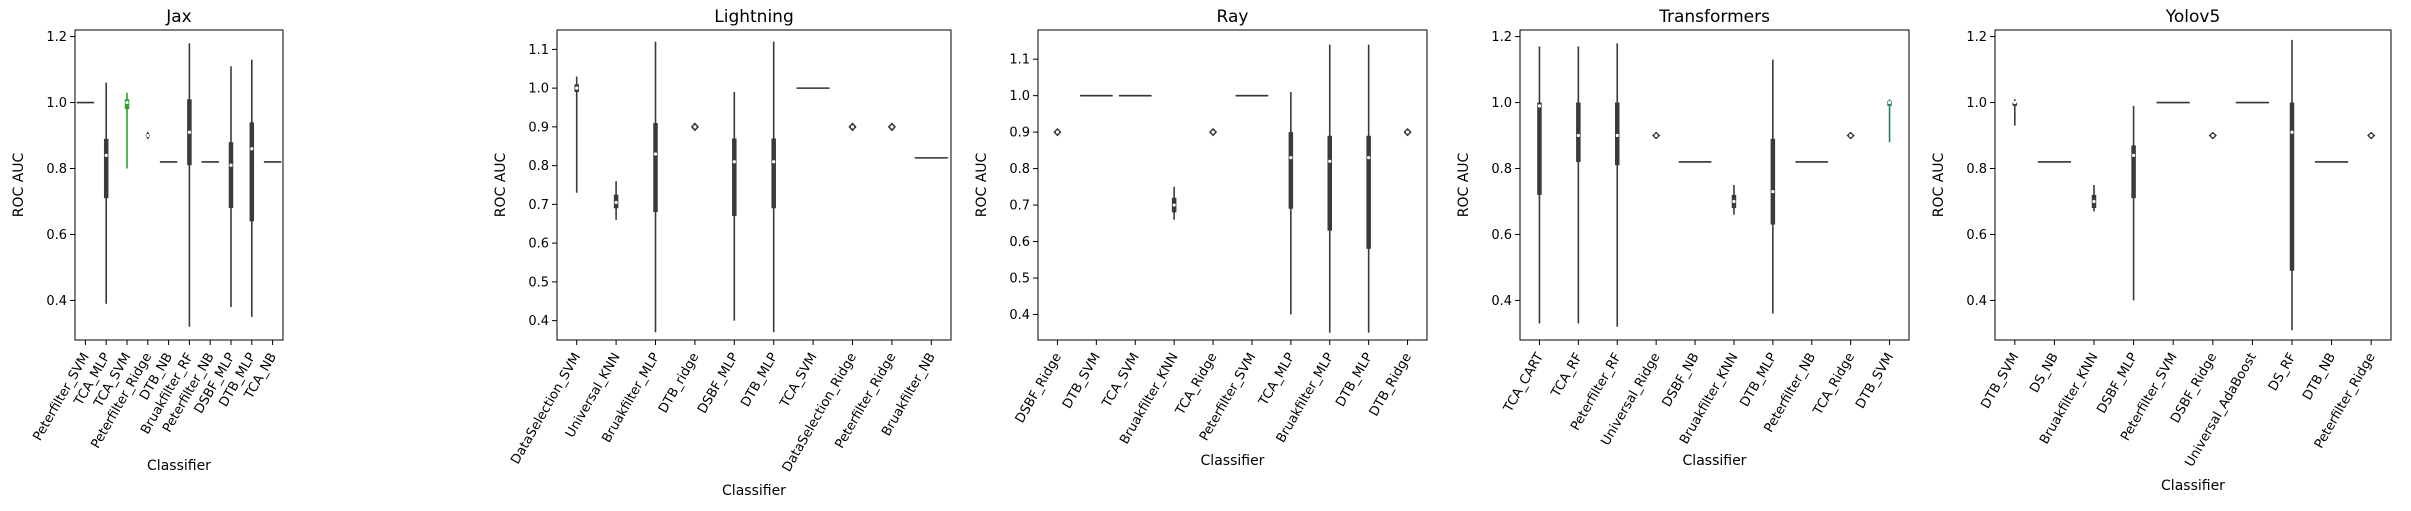  Describe the element at coordinates (538, 282) in the screenshot. I see `y-tick-label: 0.5` at that location.